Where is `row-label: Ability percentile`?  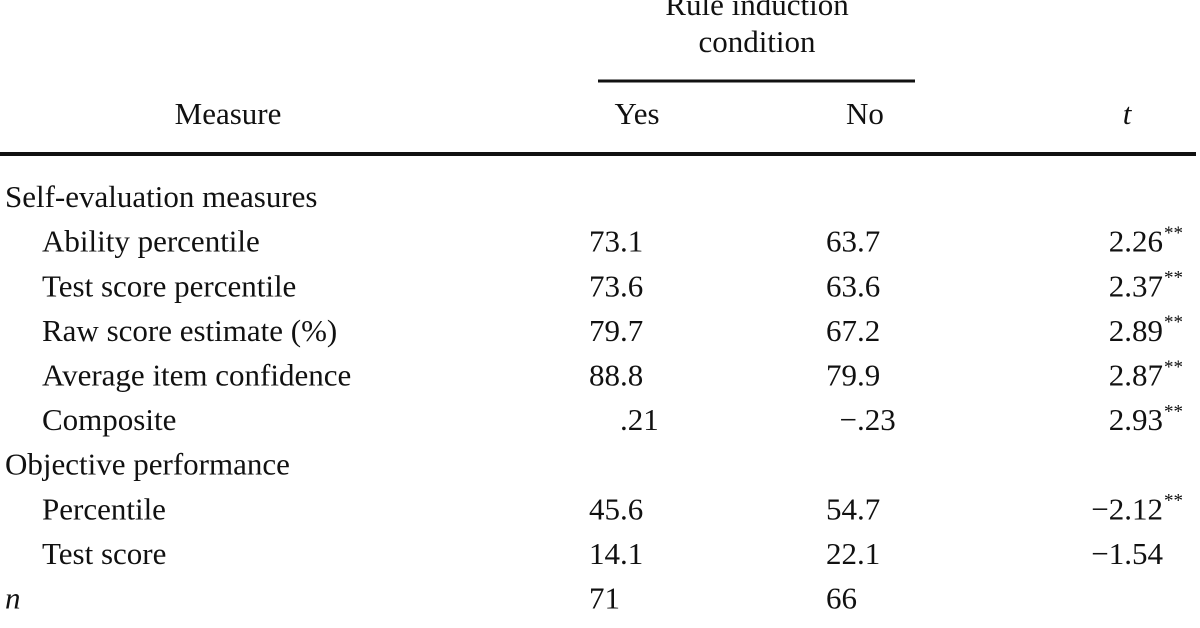 row-label: Ability percentile is located at coordinates (151, 241).